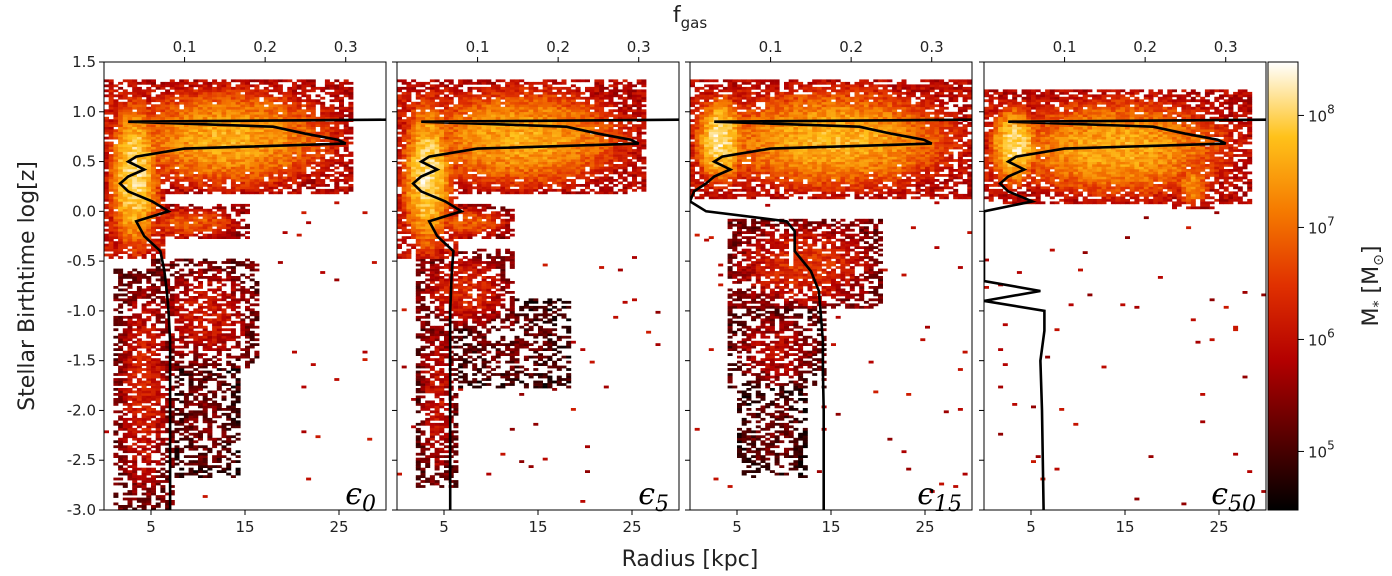 The height and width of the screenshot is (576, 1392). What do you see at coordinates (1301, 286) in the screenshot?
I see `colorbar: 10⁵ 10⁶ 10⁷ 10⁸` at bounding box center [1301, 286].